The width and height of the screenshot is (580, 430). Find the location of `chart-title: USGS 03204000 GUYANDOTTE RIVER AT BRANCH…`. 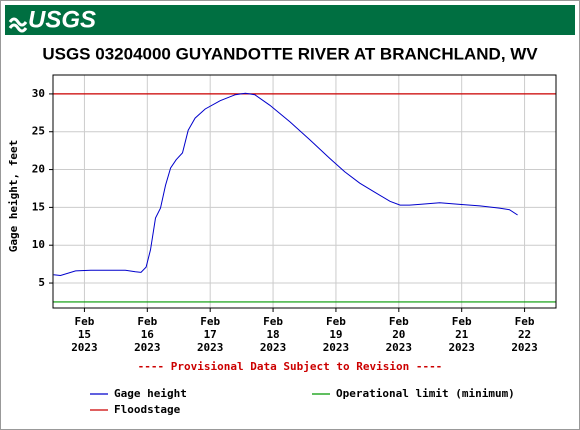

chart-title: USGS 03204000 GUYANDOTTE RIVER AT BRANCH… is located at coordinates (290, 53).